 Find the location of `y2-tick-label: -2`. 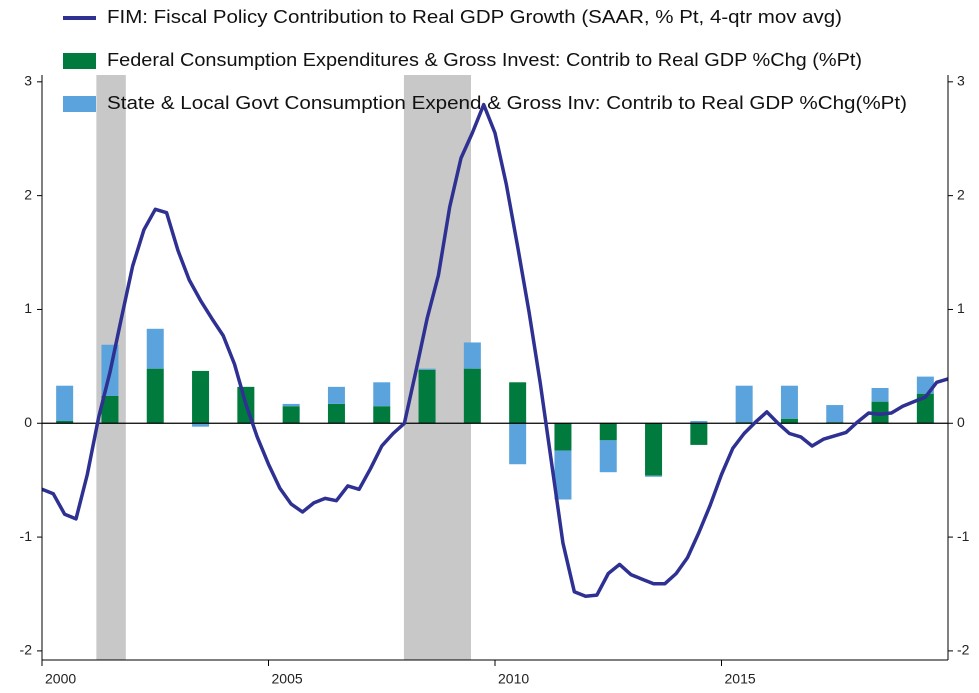

y2-tick-label: -2 is located at coordinates (963, 650).